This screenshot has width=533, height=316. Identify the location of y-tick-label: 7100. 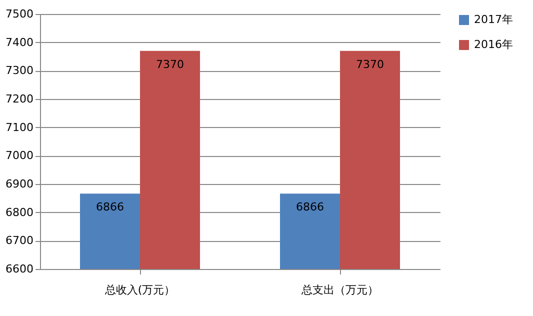
(20, 127).